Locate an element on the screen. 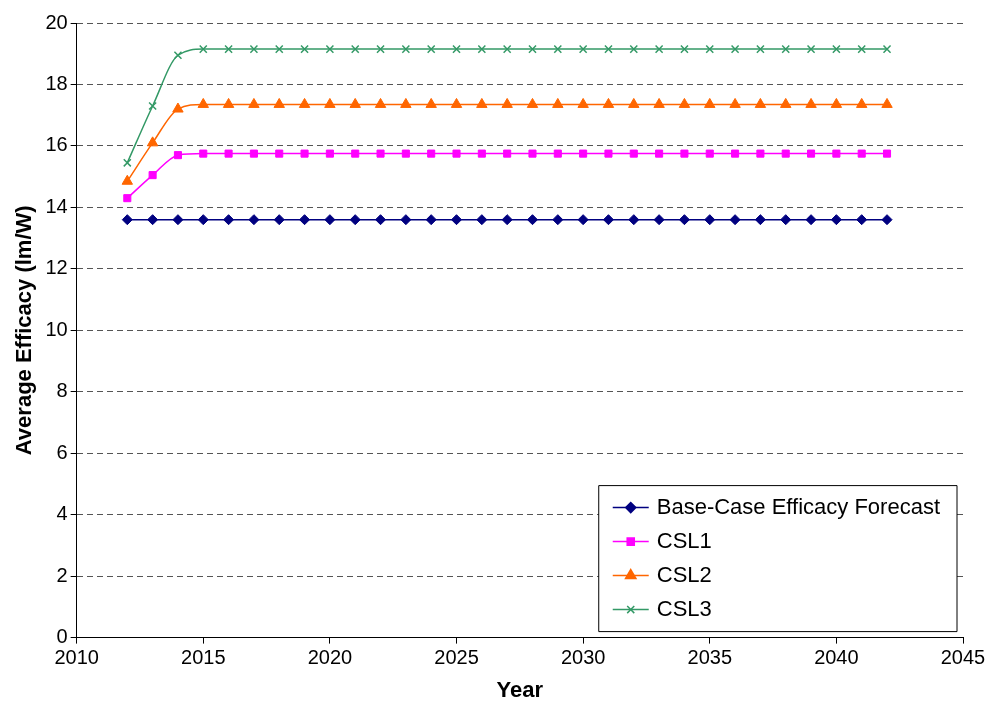 The height and width of the screenshot is (715, 1001). x-tick-label: 2030 is located at coordinates (583, 657).